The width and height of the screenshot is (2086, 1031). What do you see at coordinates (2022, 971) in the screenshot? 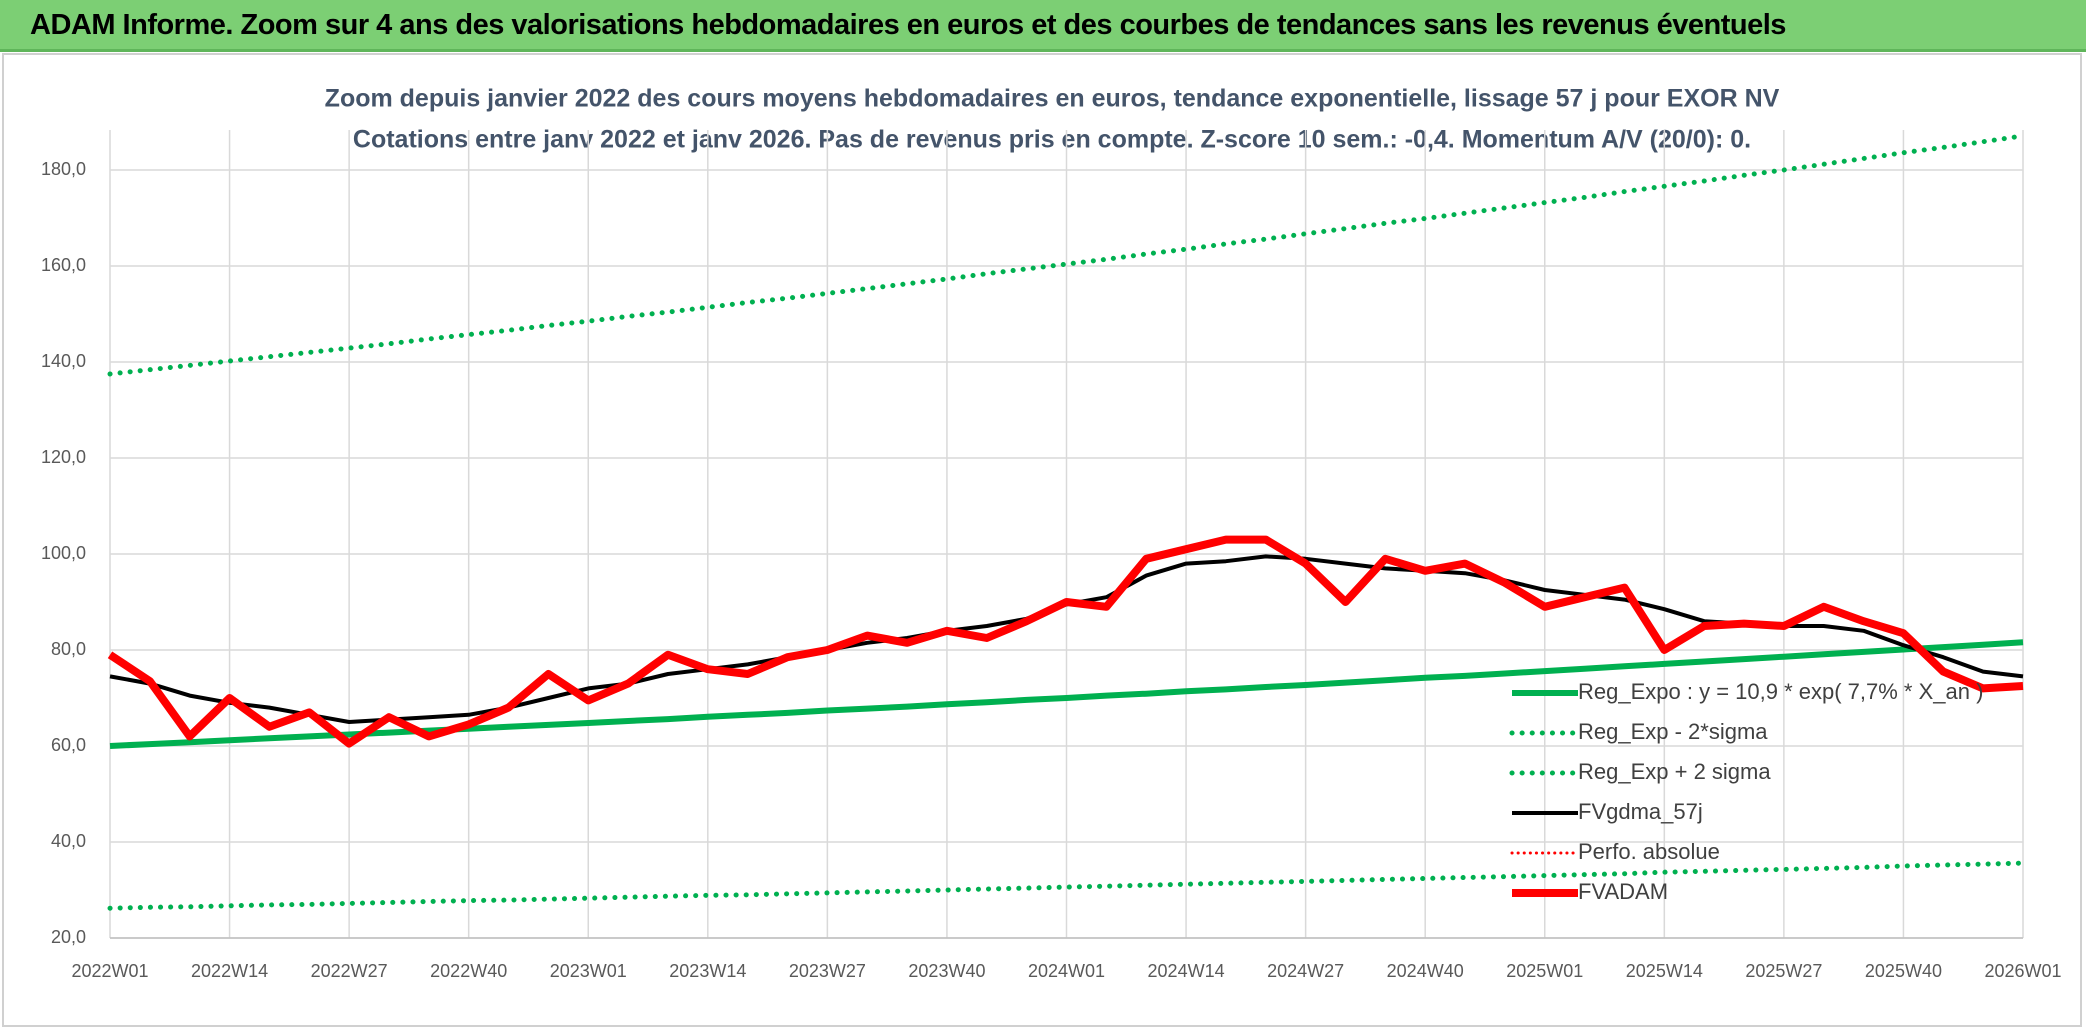
I see `x-tick-label: 2026W01` at bounding box center [2022, 971].